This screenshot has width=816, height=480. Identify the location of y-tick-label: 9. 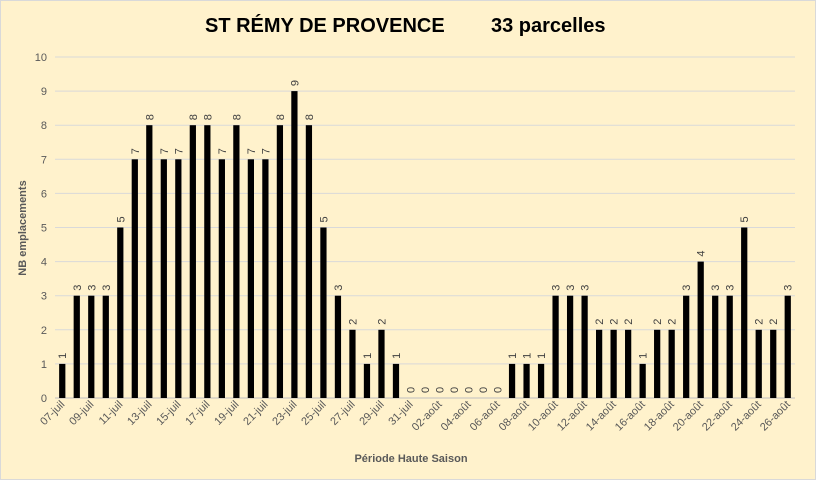
(44, 92).